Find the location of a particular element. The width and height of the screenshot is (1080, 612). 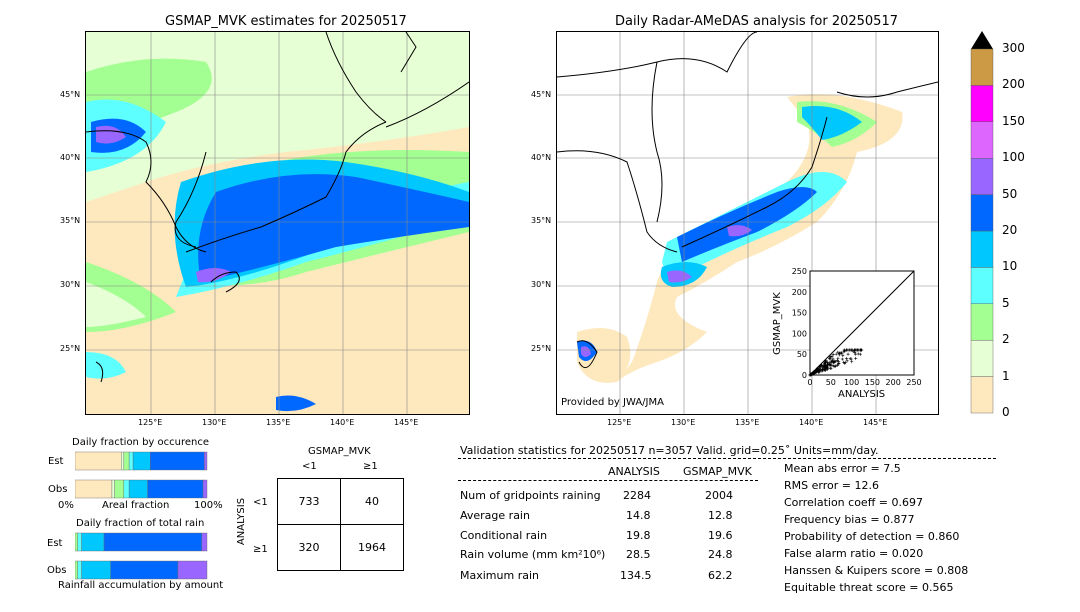

data-credit: Provided by JWA/JMA is located at coordinates (612, 402).